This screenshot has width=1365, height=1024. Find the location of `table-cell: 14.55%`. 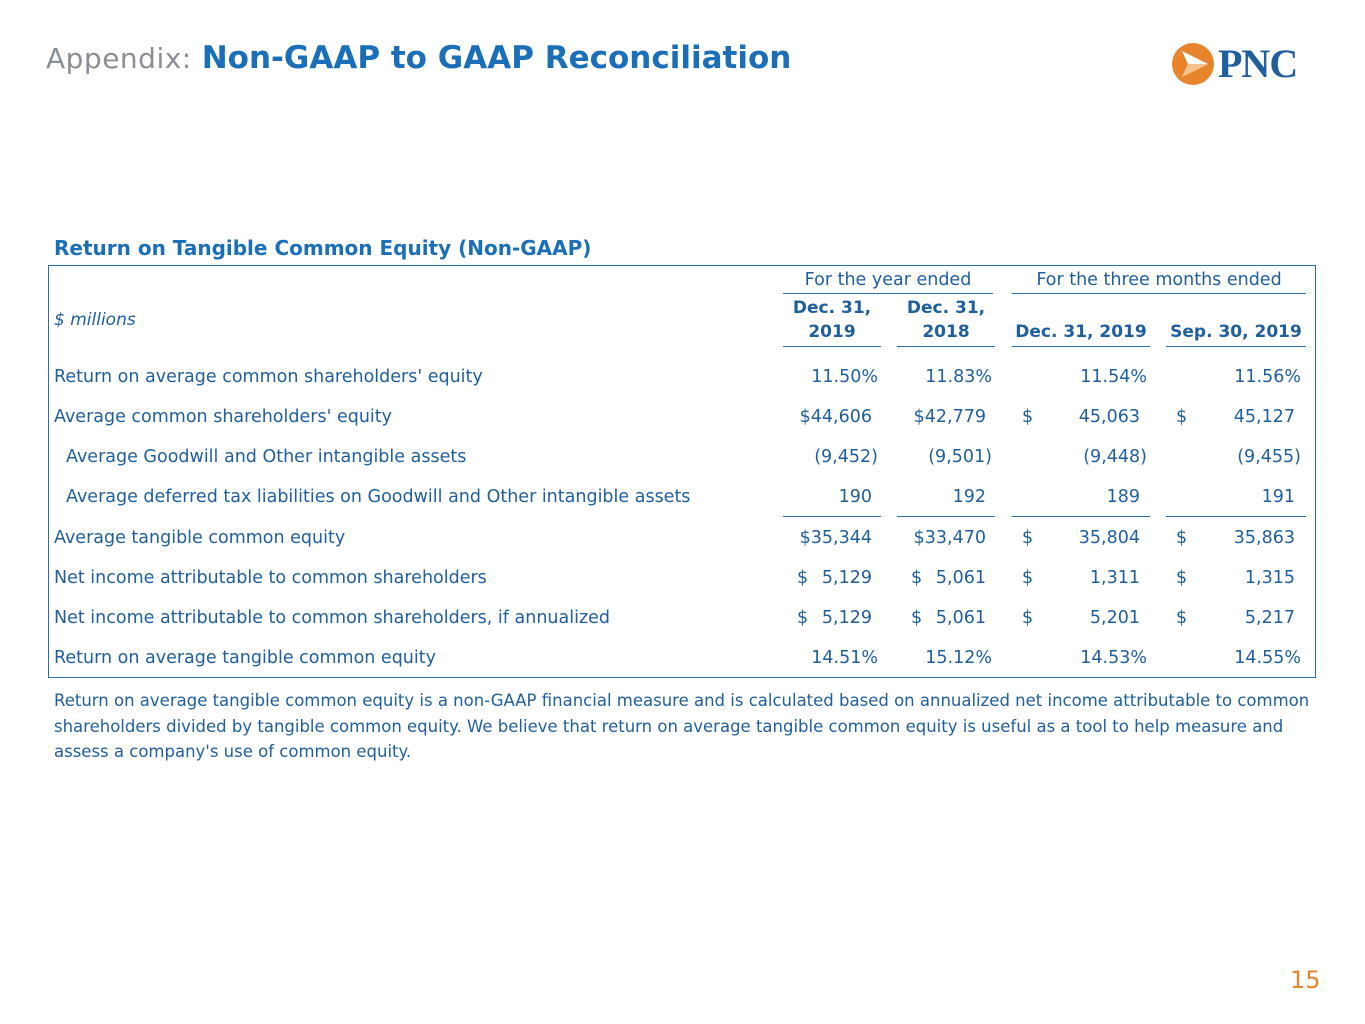

table-cell: 14.55% is located at coordinates (1267, 658).